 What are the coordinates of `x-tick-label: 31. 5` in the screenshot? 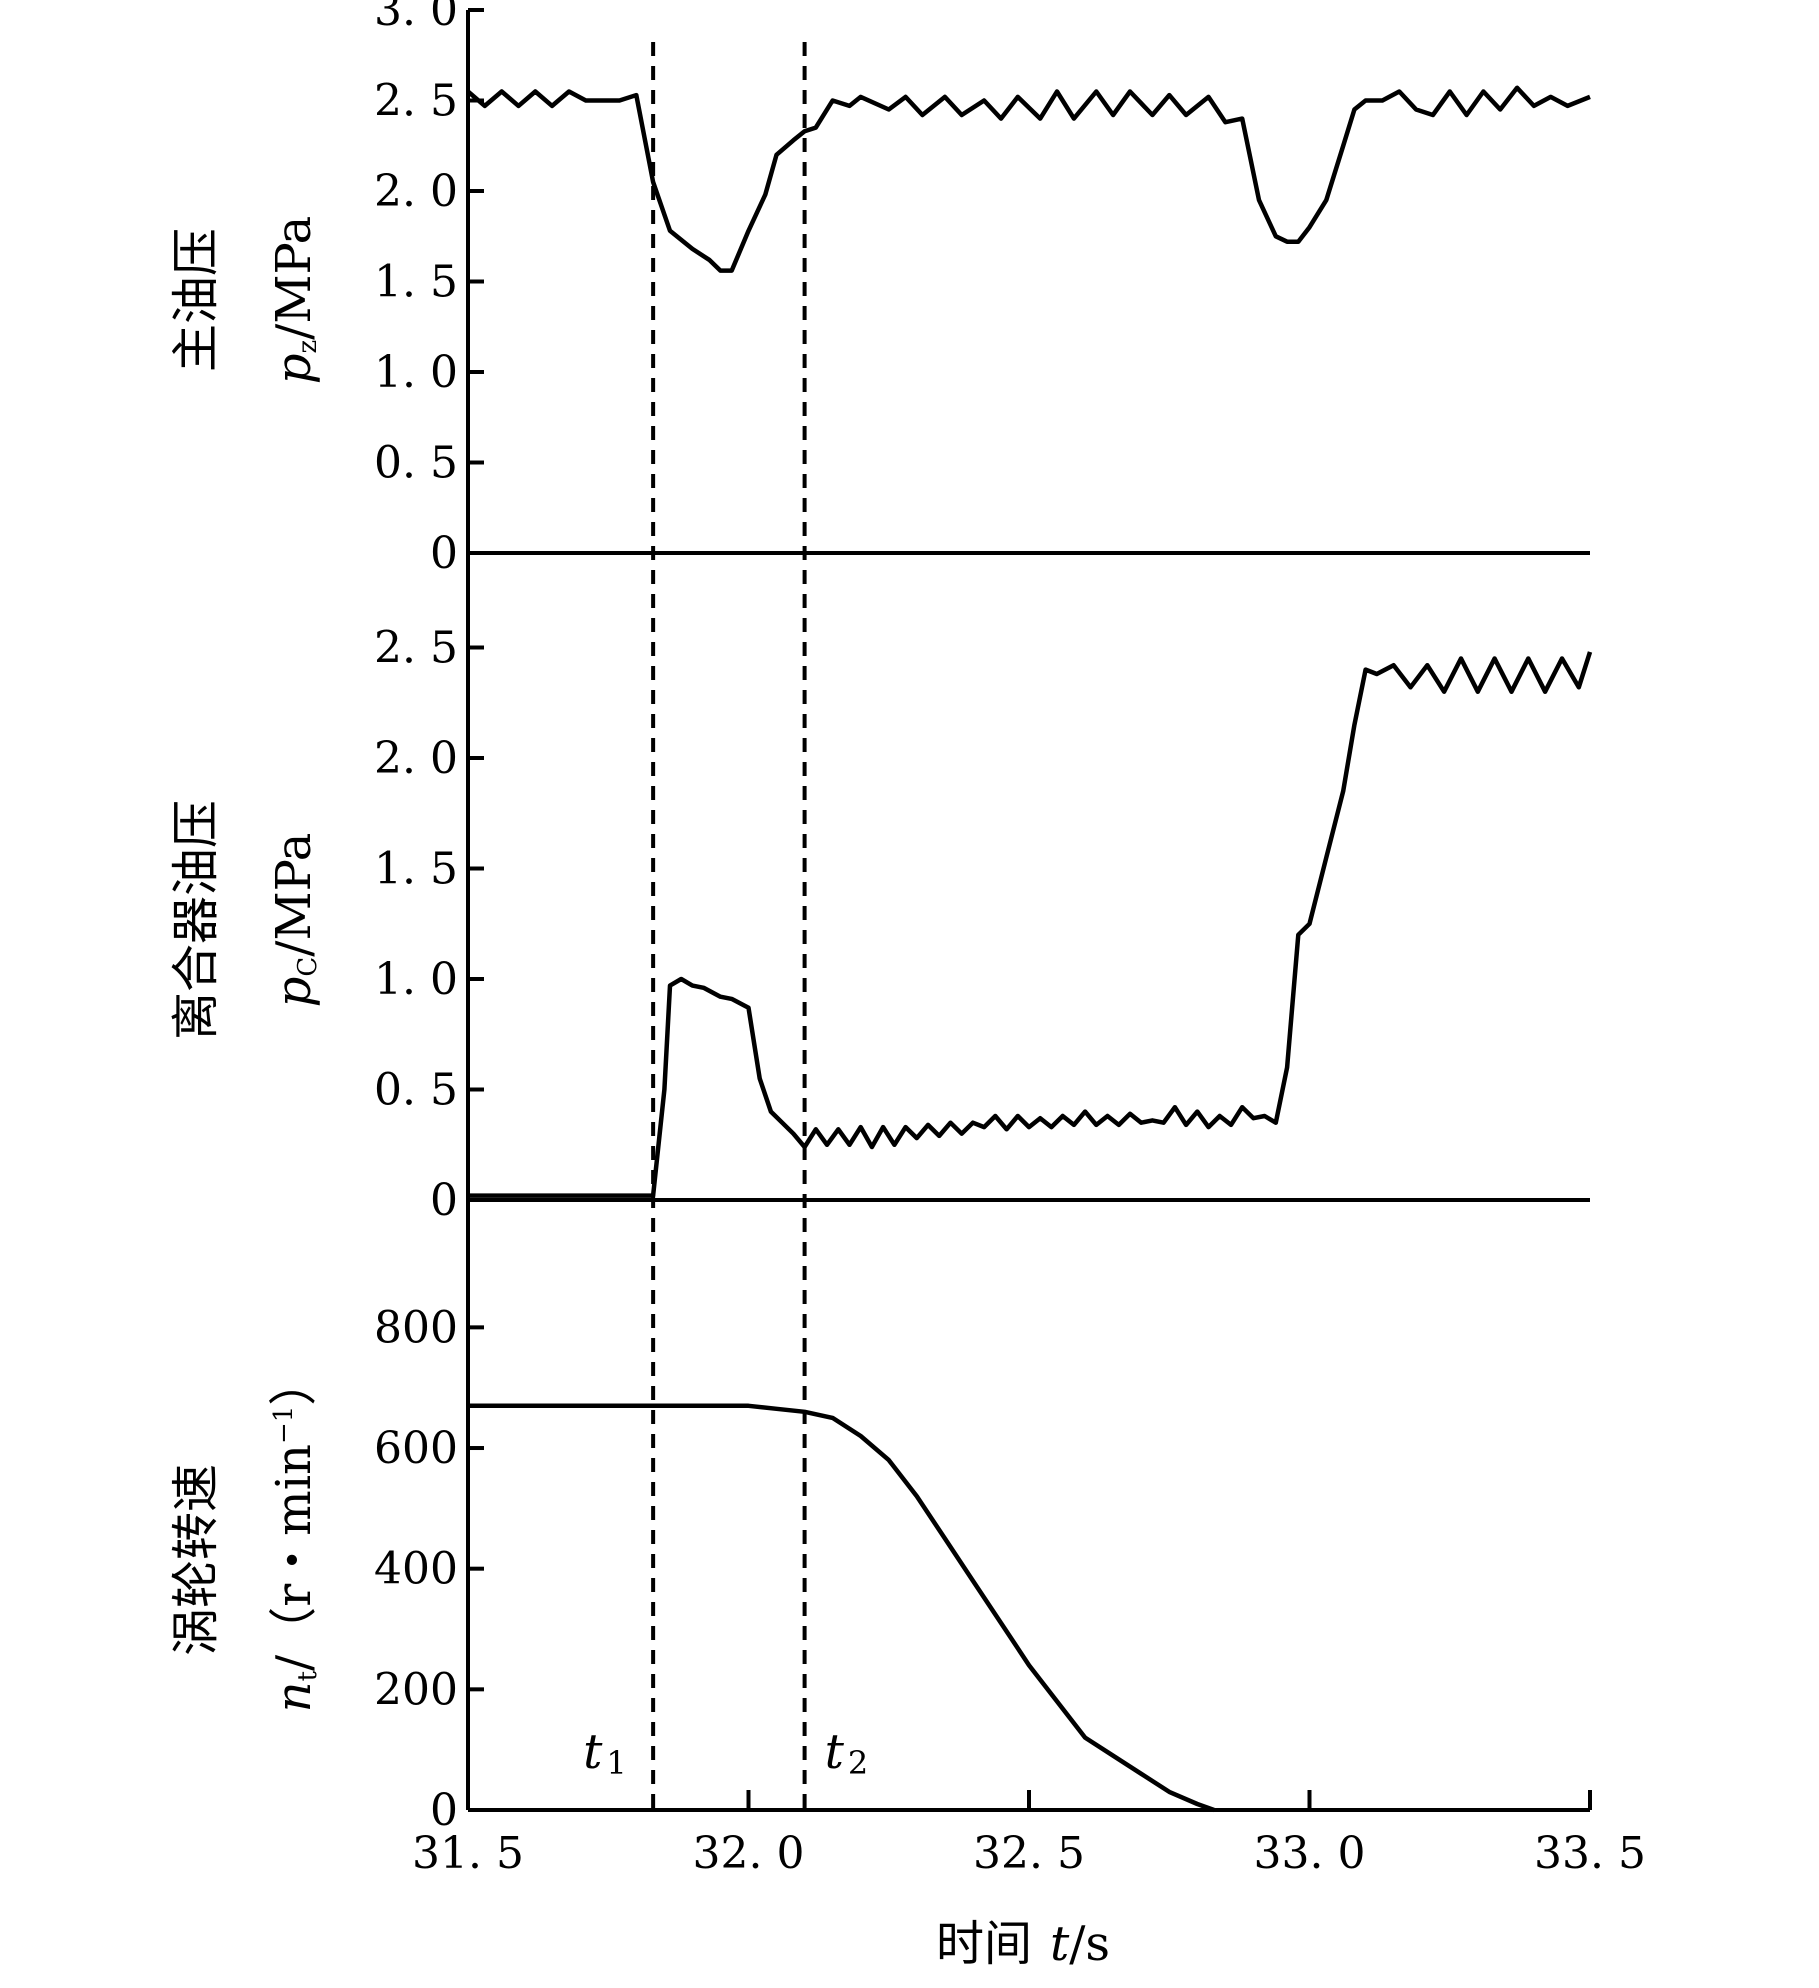 It's located at (468, 1853).